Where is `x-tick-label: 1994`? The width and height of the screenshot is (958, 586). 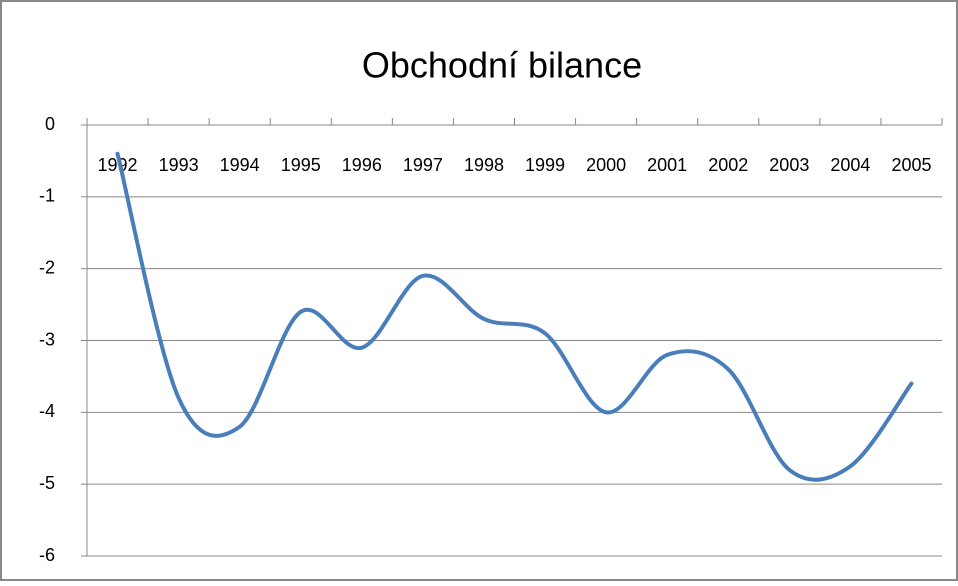 x-tick-label: 1994 is located at coordinates (240, 165).